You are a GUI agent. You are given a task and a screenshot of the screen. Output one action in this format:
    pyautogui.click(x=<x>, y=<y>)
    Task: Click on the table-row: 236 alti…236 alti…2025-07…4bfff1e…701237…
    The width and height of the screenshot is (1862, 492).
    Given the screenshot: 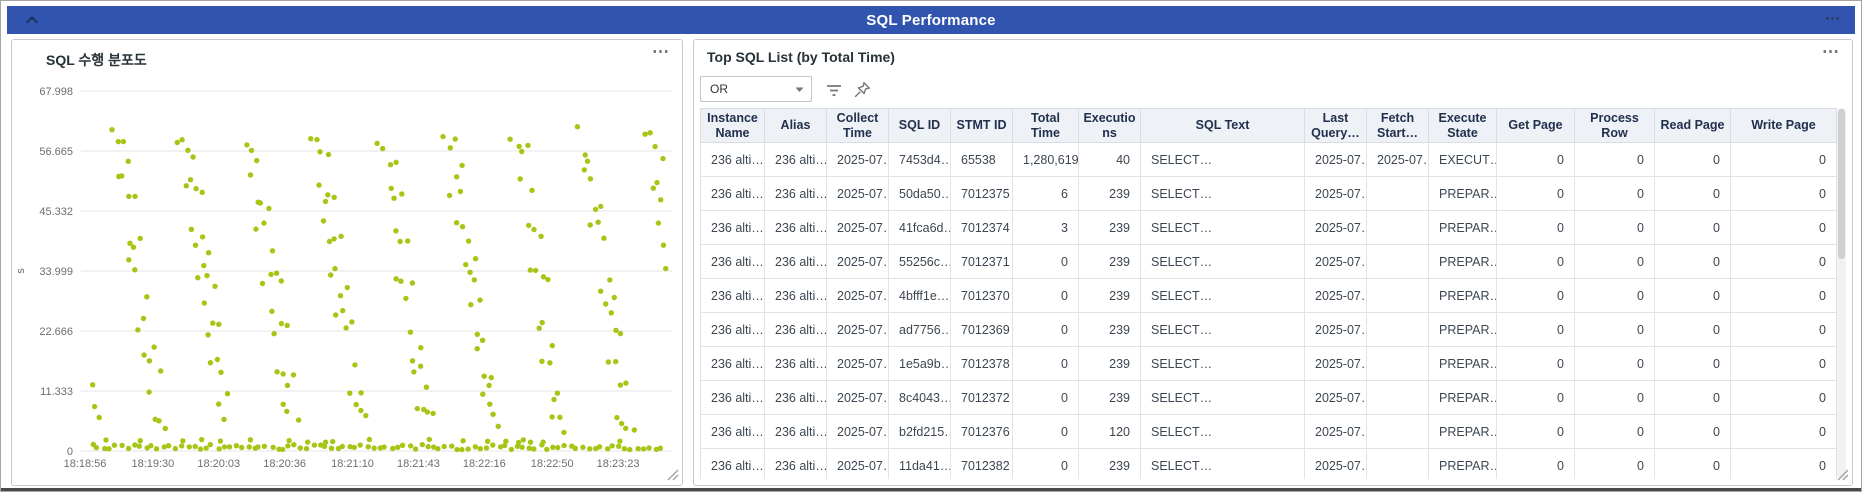 What is the action you would take?
    pyautogui.click(x=1268, y=295)
    